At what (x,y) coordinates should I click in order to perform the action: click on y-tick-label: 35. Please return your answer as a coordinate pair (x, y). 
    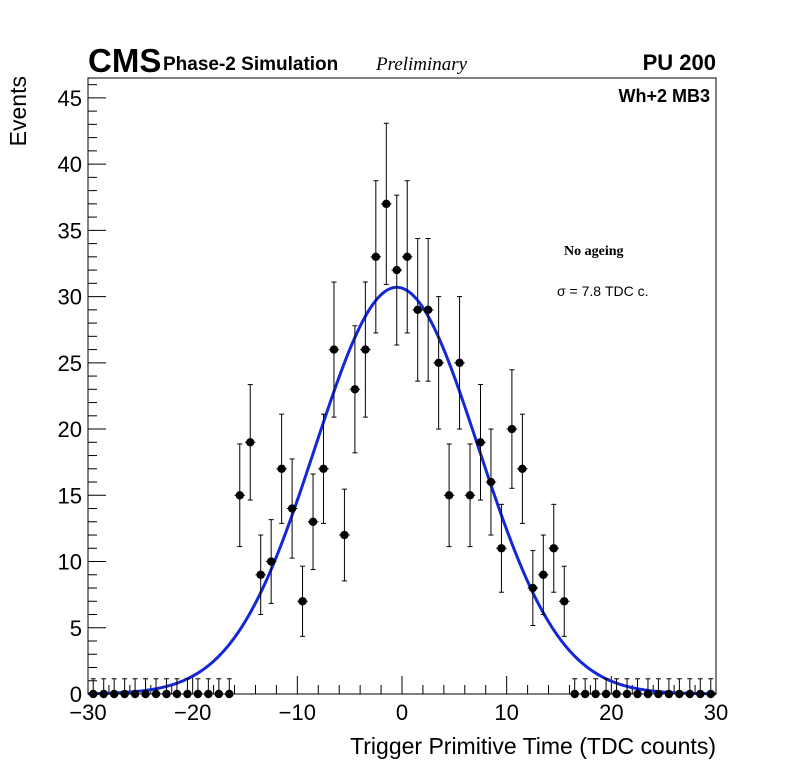
    Looking at the image, I should click on (70, 230).